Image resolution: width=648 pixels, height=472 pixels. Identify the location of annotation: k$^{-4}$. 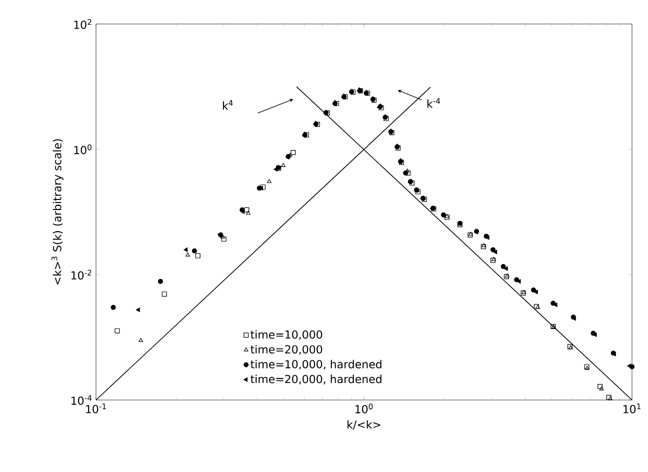
(433, 103).